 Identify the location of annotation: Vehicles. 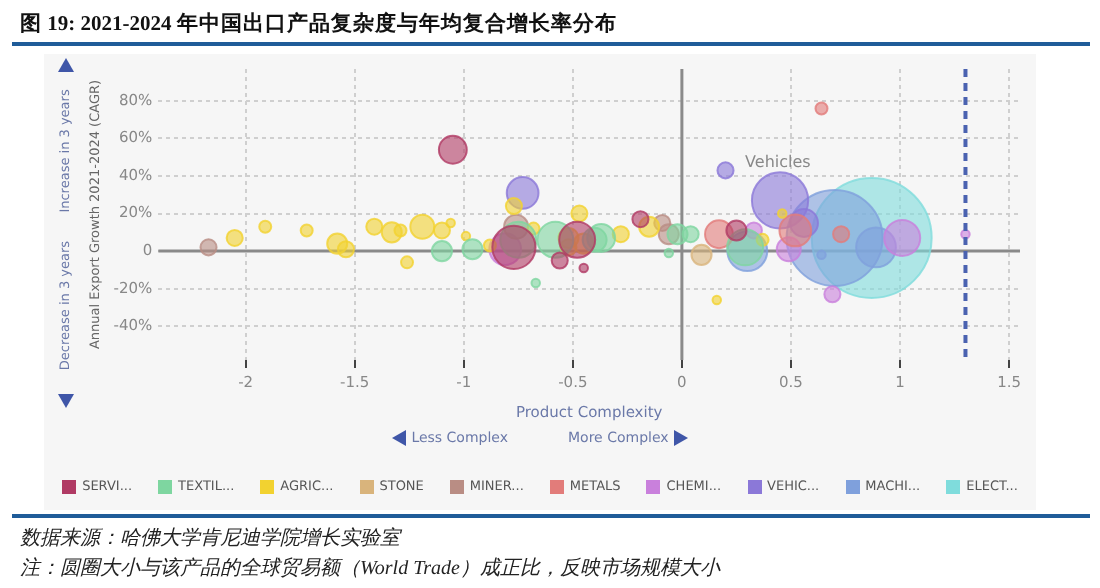
(778, 162).